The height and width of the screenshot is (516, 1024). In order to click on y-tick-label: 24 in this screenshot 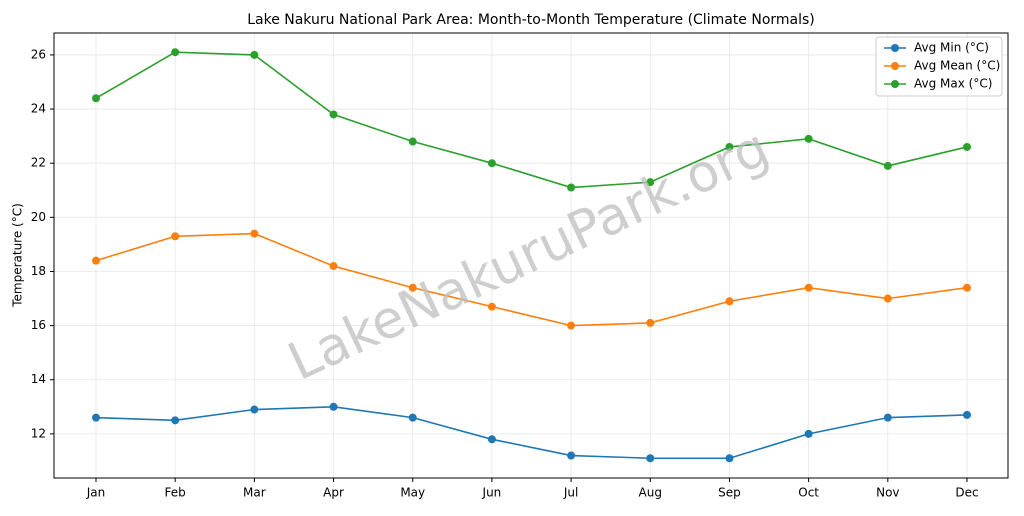, I will do `click(38, 109)`.